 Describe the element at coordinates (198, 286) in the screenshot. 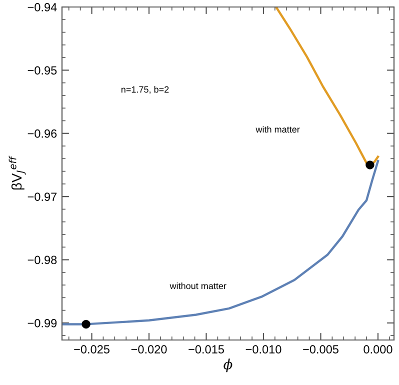

I see `annotation: without matter` at that location.